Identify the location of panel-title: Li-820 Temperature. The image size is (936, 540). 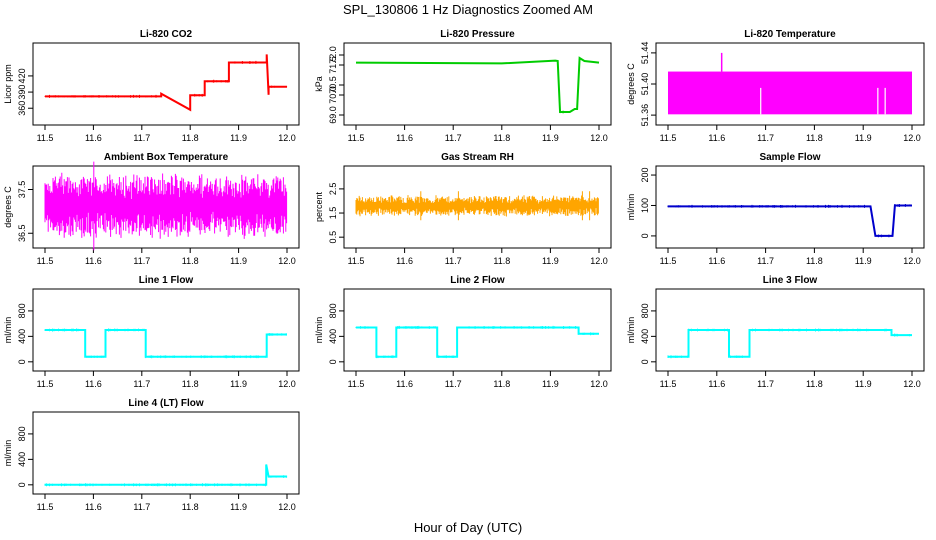
(790, 34).